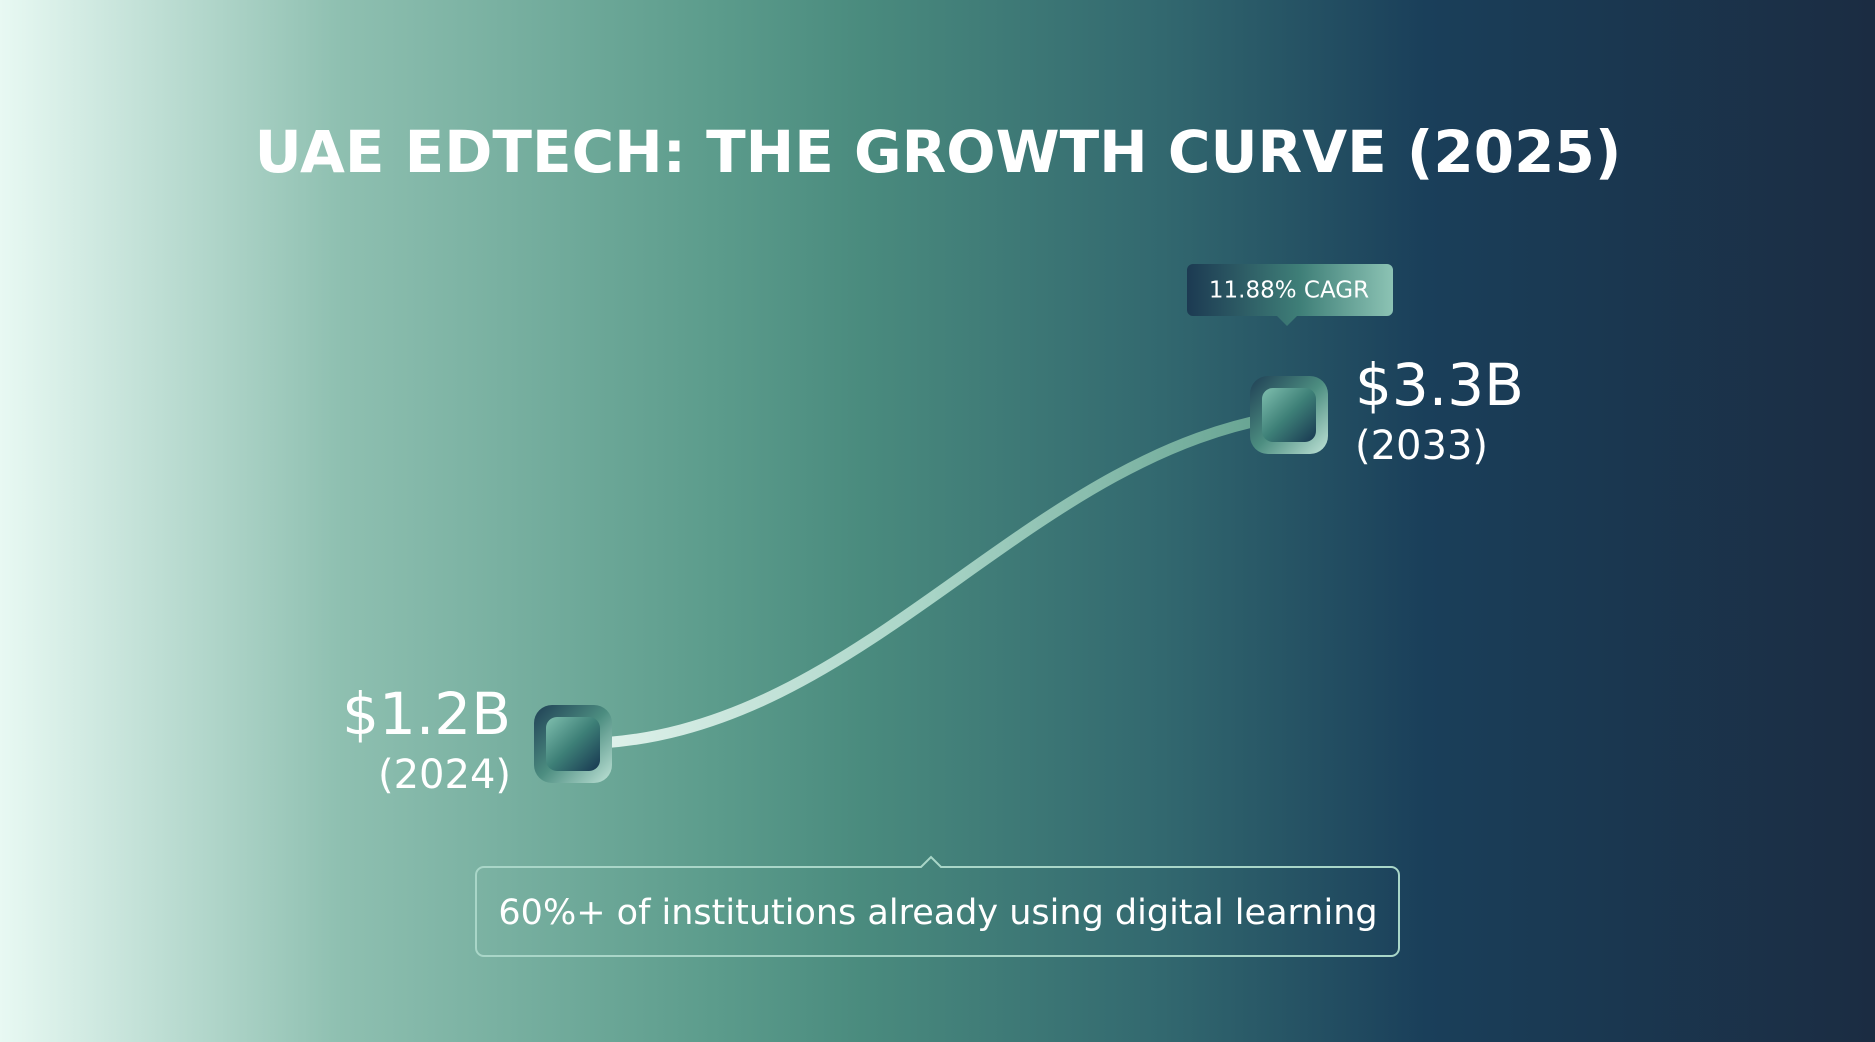 The width and height of the screenshot is (1875, 1042). I want to click on annotation-badge, so click(1290, 295).